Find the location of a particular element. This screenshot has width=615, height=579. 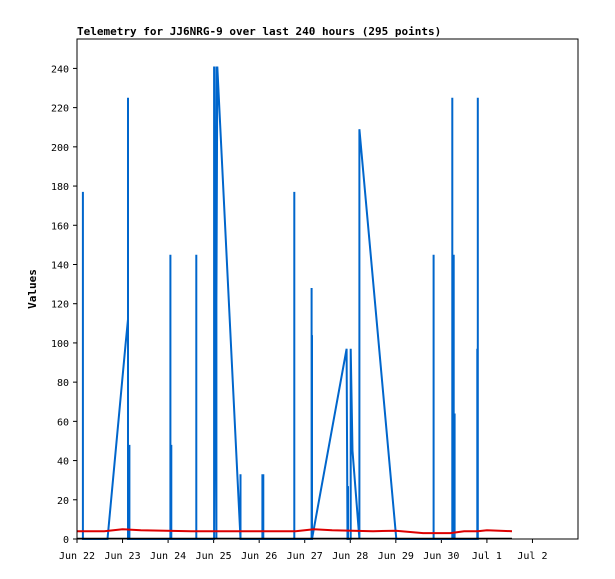

x-tick-label: Jun 29 is located at coordinates (396, 556).